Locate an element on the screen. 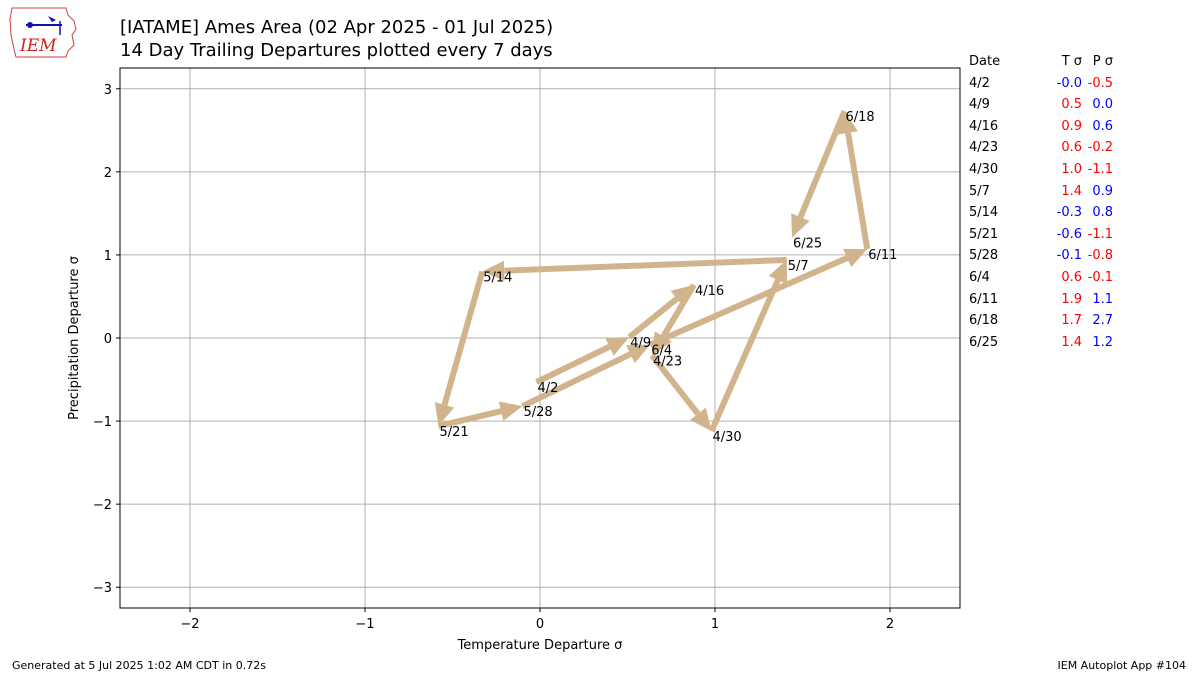  row-precip: 0.6 is located at coordinates (1102, 126).